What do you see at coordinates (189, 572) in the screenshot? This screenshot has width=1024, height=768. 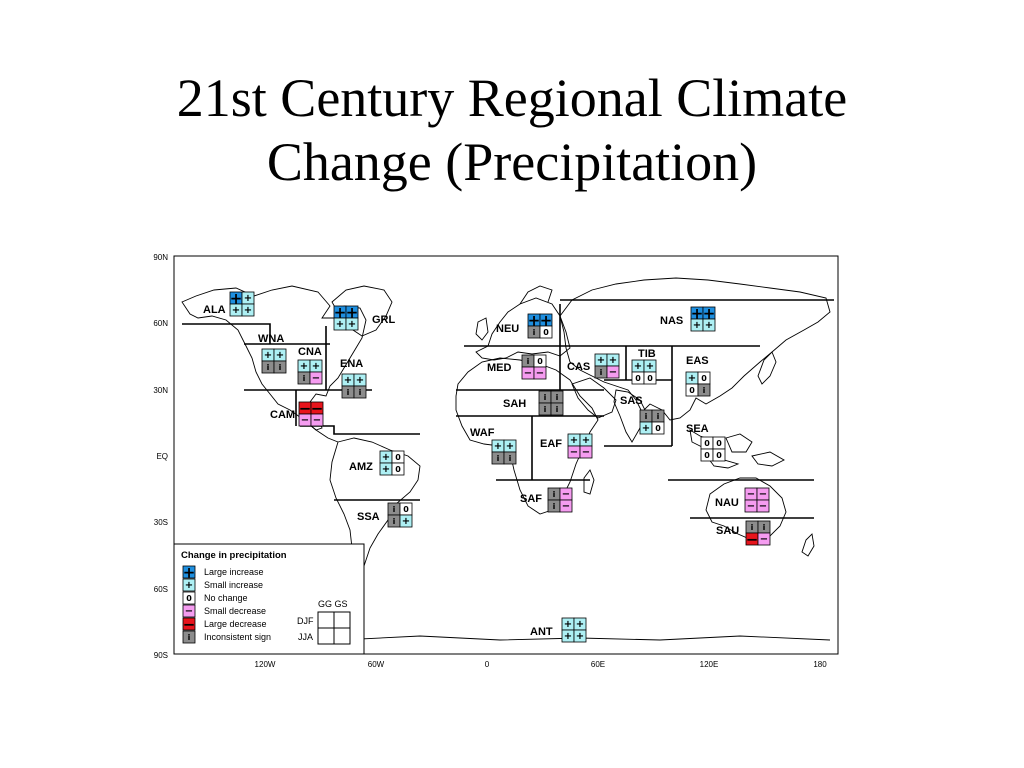 I see `legend-swatch-large-increase` at bounding box center [189, 572].